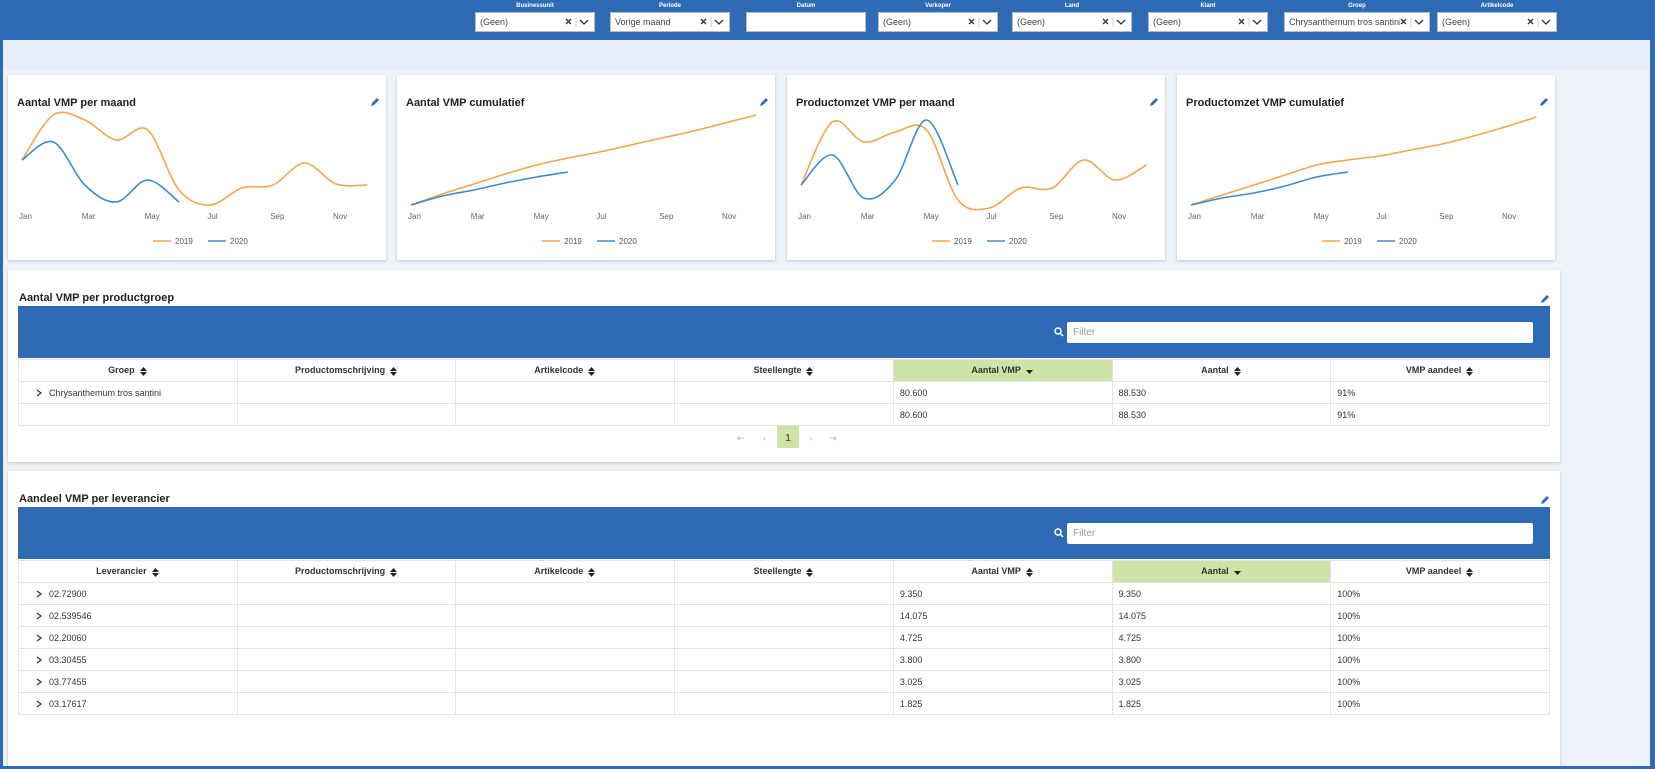 This screenshot has width=1655, height=769. Describe the element at coordinates (1221, 681) in the screenshot. I see `table-cell: 3.025` at that location.